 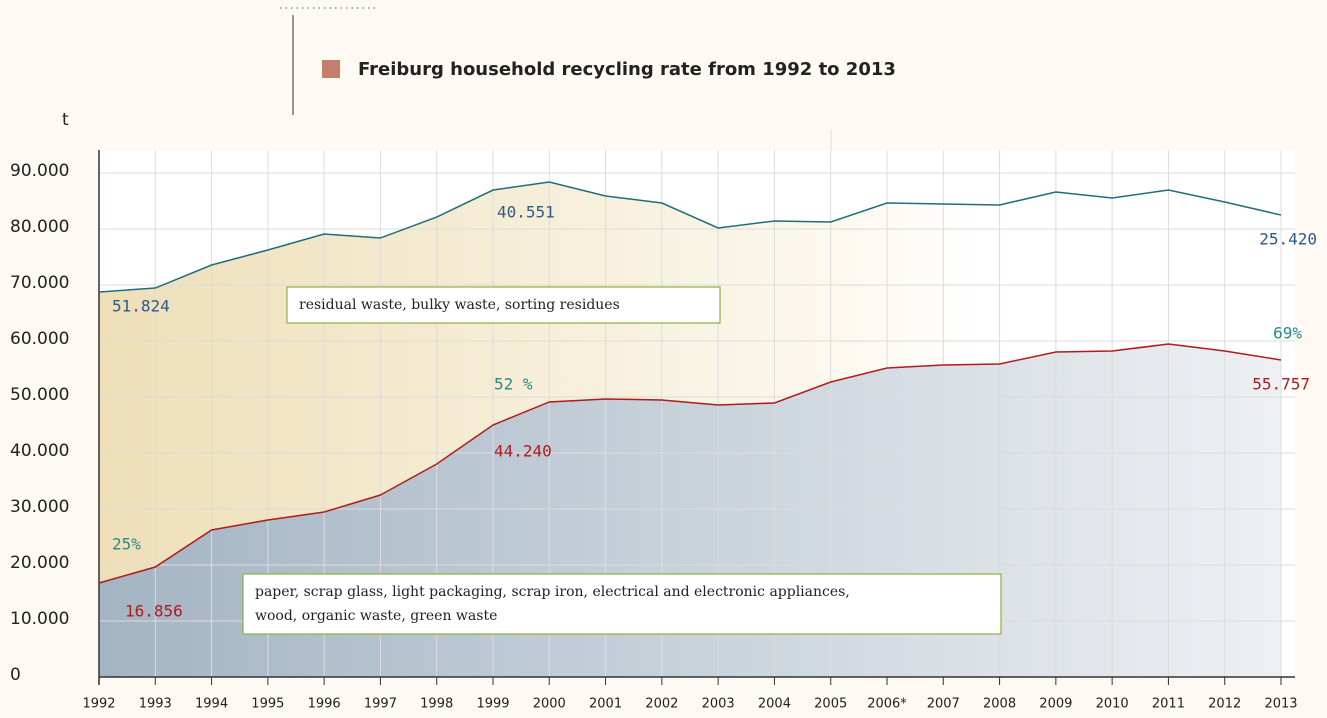 I want to click on x-tick-label: 1996, so click(x=324, y=704).